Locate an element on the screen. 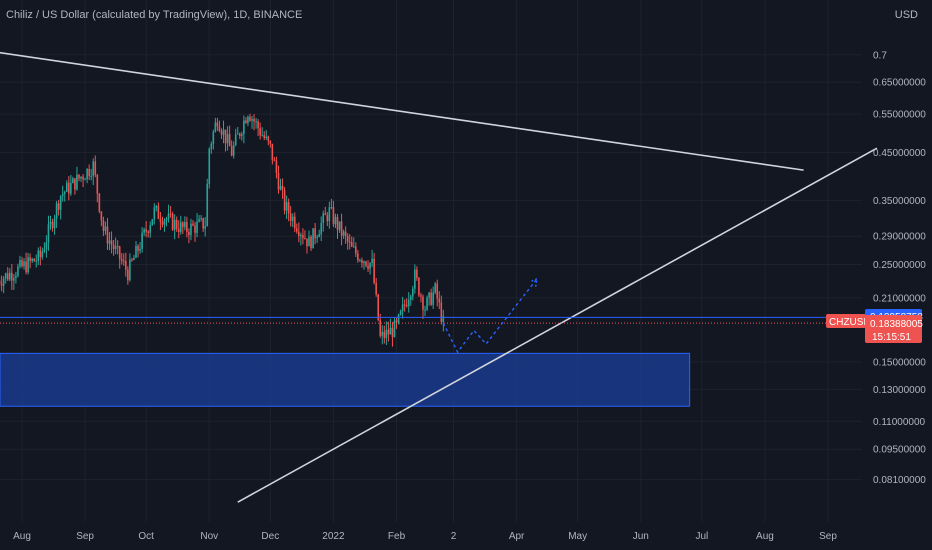  price-tick-label: 0.25000000 is located at coordinates (899, 265).